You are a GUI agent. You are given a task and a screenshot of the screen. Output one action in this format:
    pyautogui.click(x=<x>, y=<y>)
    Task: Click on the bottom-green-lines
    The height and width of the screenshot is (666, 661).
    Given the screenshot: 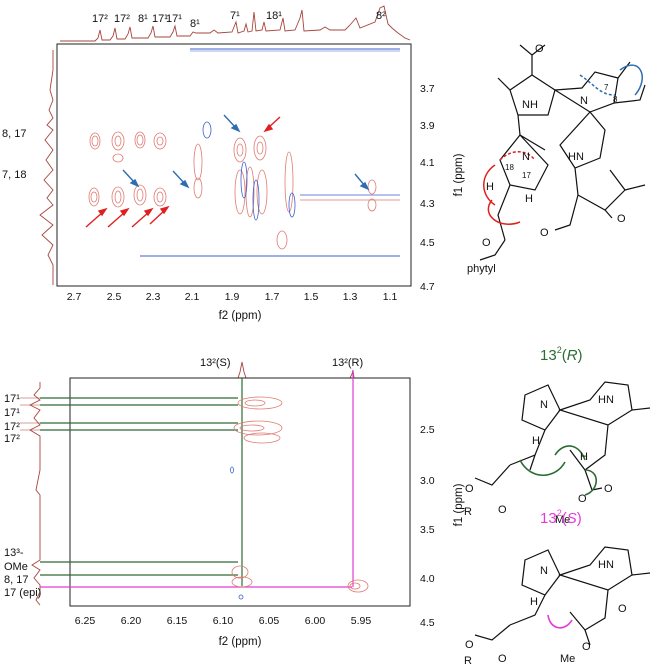 What is the action you would take?
    pyautogui.click(x=141, y=482)
    